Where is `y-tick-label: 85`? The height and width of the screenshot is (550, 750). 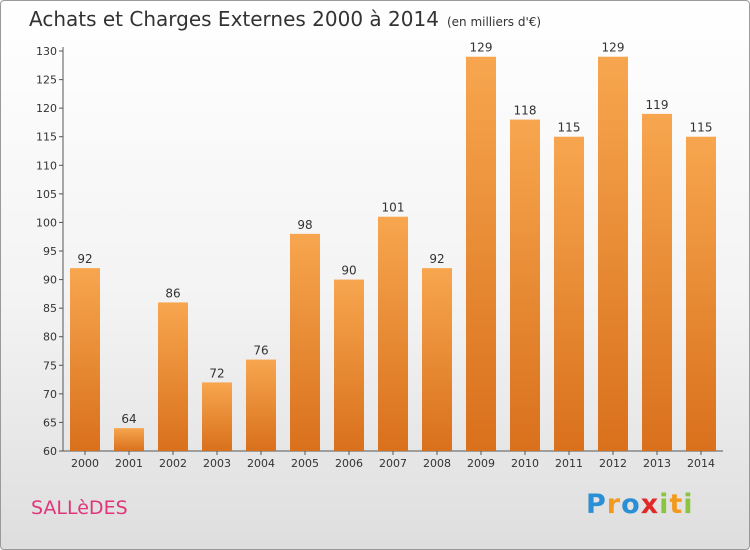 y-tick-label: 85 is located at coordinates (50, 308).